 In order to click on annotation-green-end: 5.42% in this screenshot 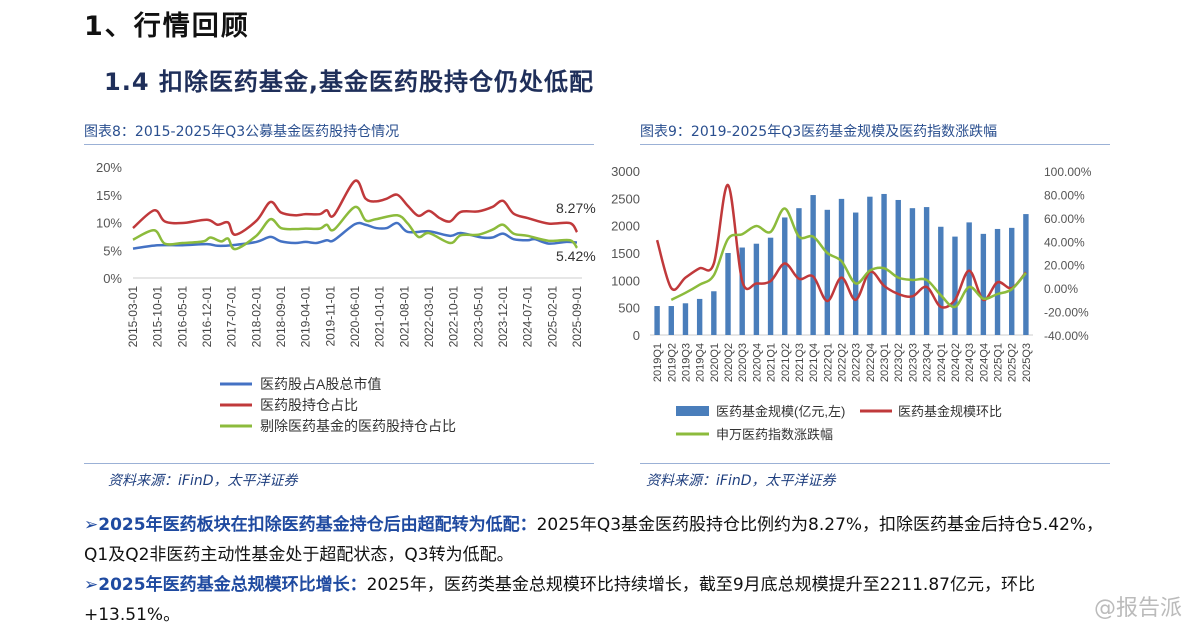, I will do `click(576, 256)`.